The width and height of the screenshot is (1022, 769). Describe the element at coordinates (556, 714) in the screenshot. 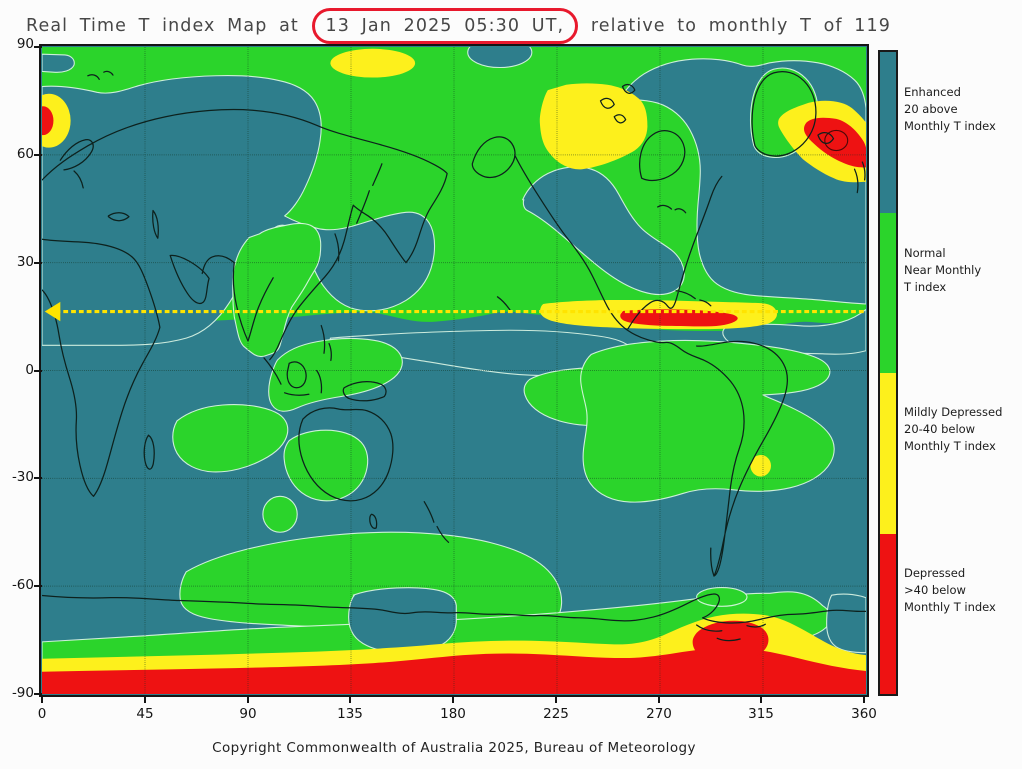

I see `x-axis-label: 225` at that location.